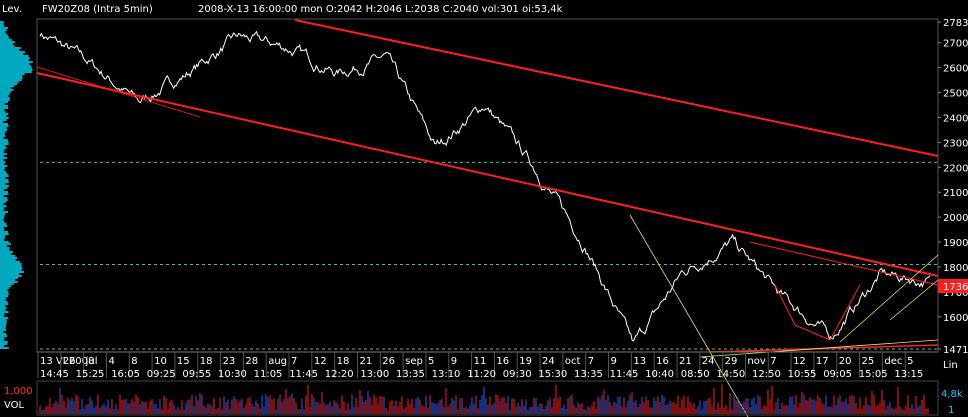 The image size is (968, 417). Describe the element at coordinates (414, 361) in the screenshot. I see `date-label: sep` at that location.